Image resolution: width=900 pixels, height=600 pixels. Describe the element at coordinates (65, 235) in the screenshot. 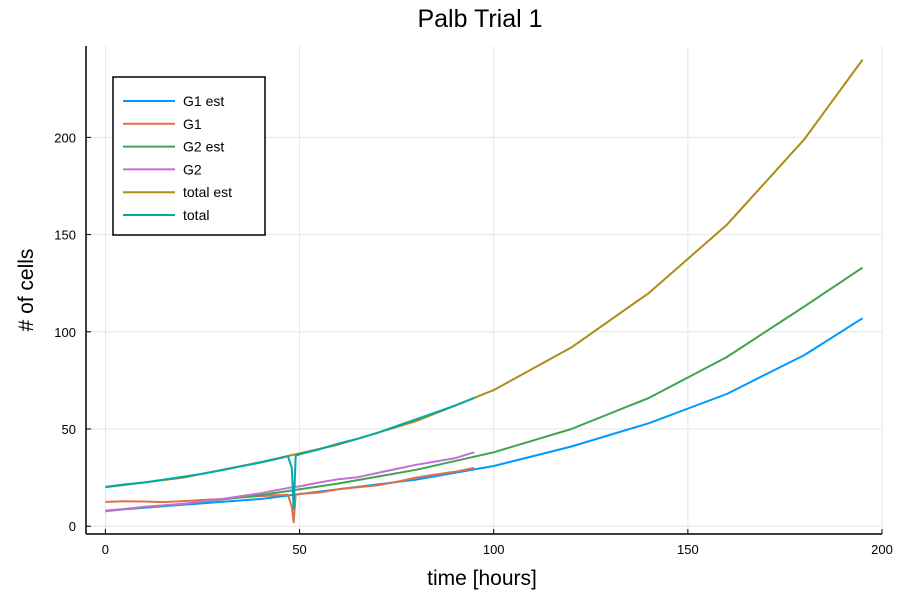

I see `y-tick-label: 150` at that location.